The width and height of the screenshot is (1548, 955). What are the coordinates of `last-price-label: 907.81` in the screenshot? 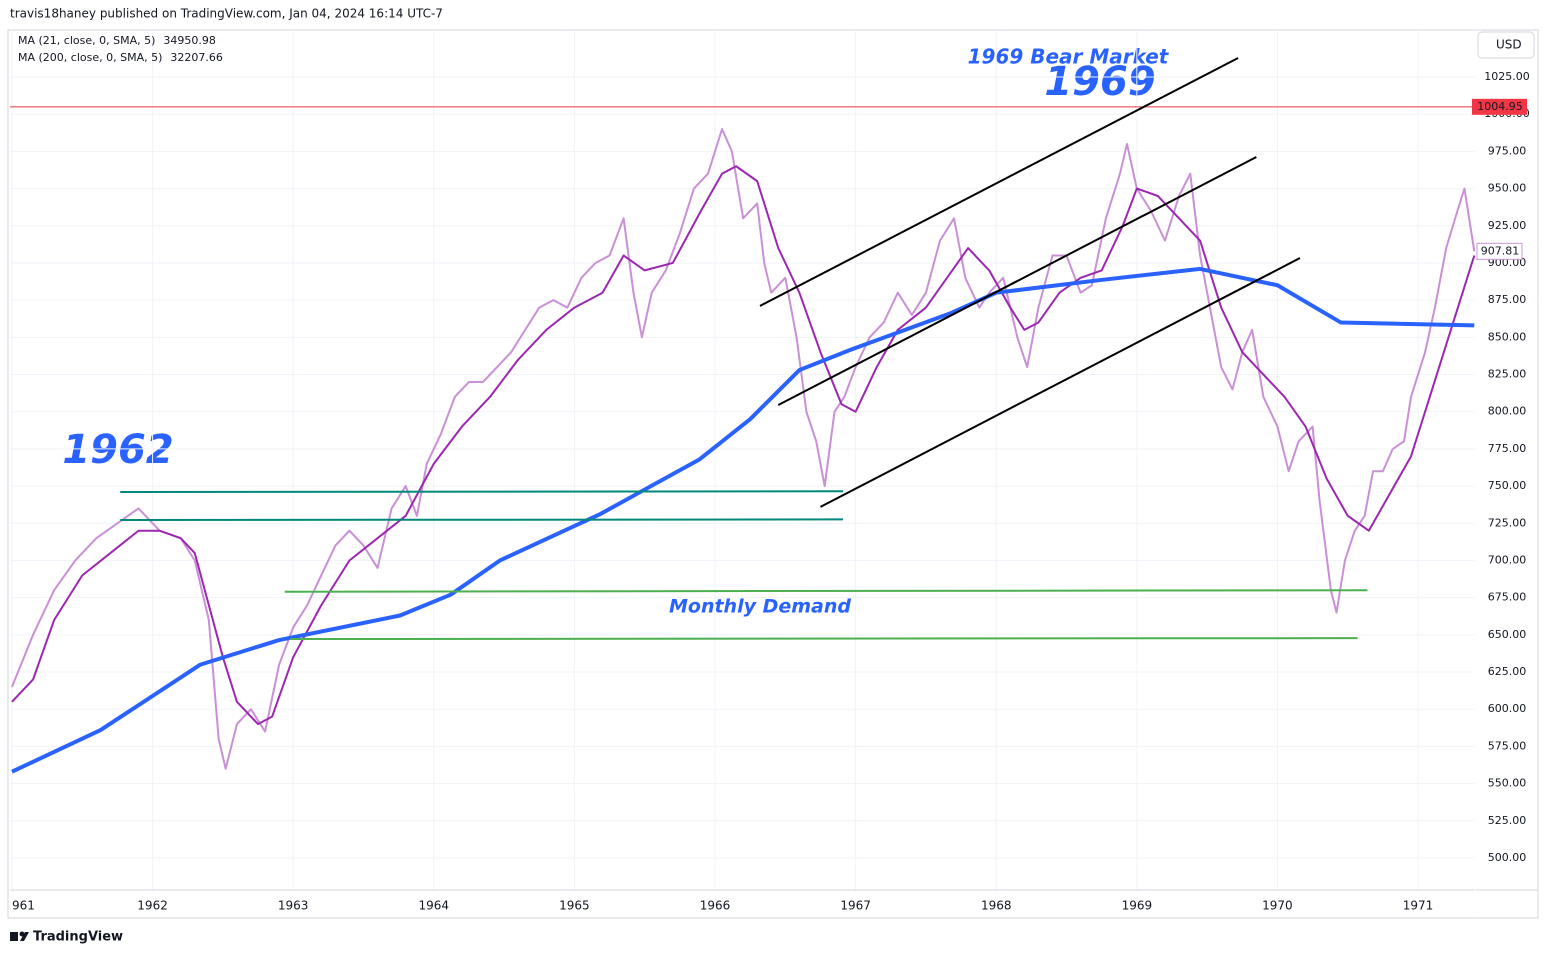 It's located at (1500, 250).